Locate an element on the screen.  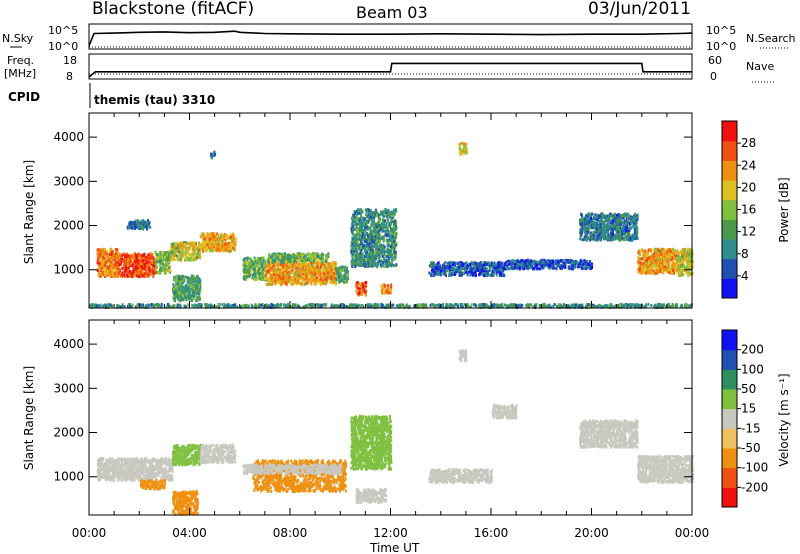
noise-sky-series is located at coordinates (390, 38).